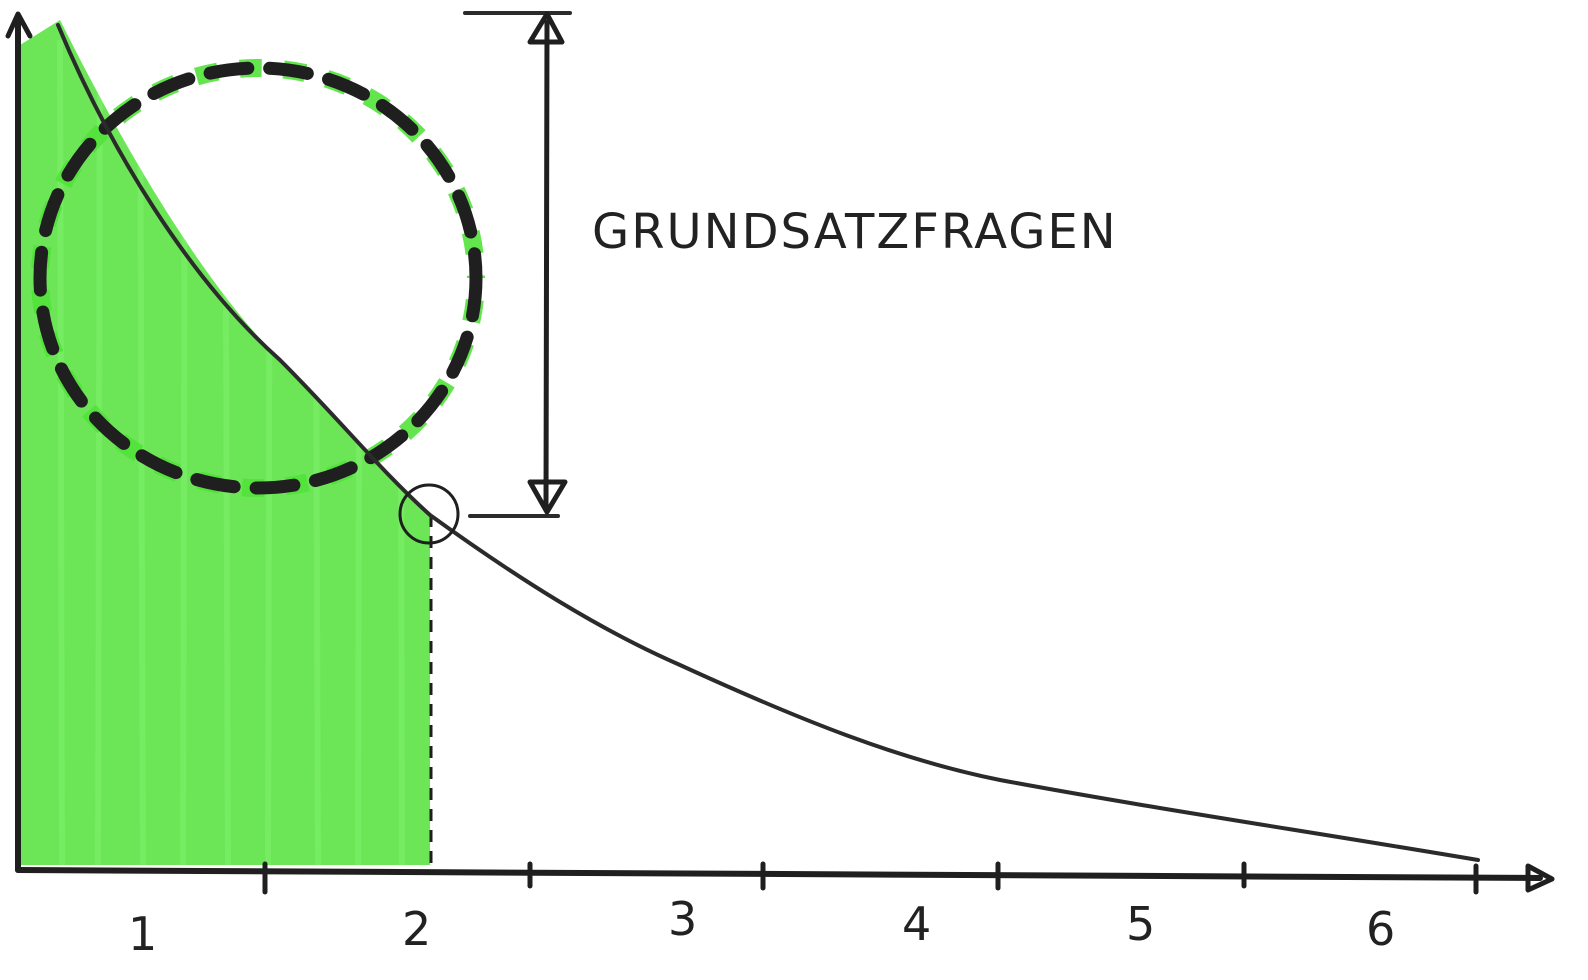  What do you see at coordinates (1380, 929) in the screenshot?
I see `tick-label-6: 6` at bounding box center [1380, 929].